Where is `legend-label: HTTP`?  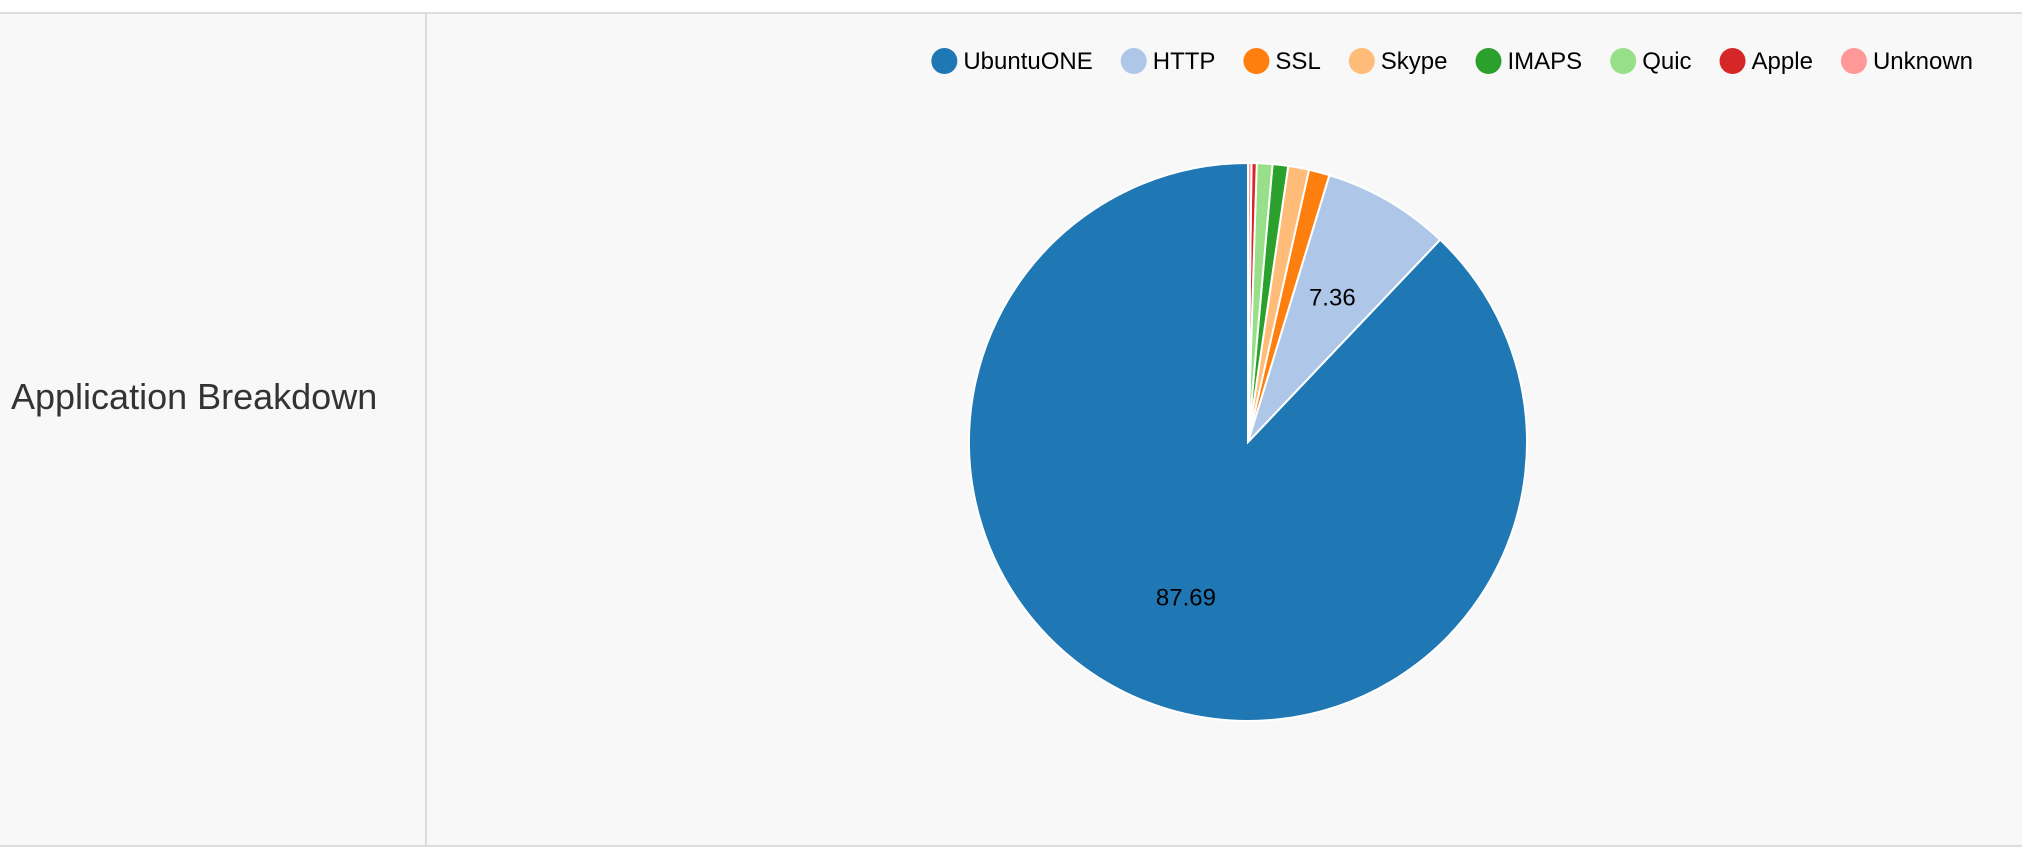
legend-label: HTTP is located at coordinates (1184, 61).